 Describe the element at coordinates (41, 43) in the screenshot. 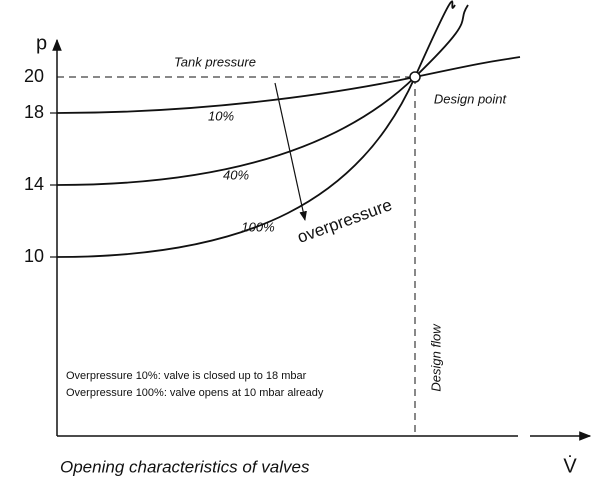

I see `y-label: p` at that location.